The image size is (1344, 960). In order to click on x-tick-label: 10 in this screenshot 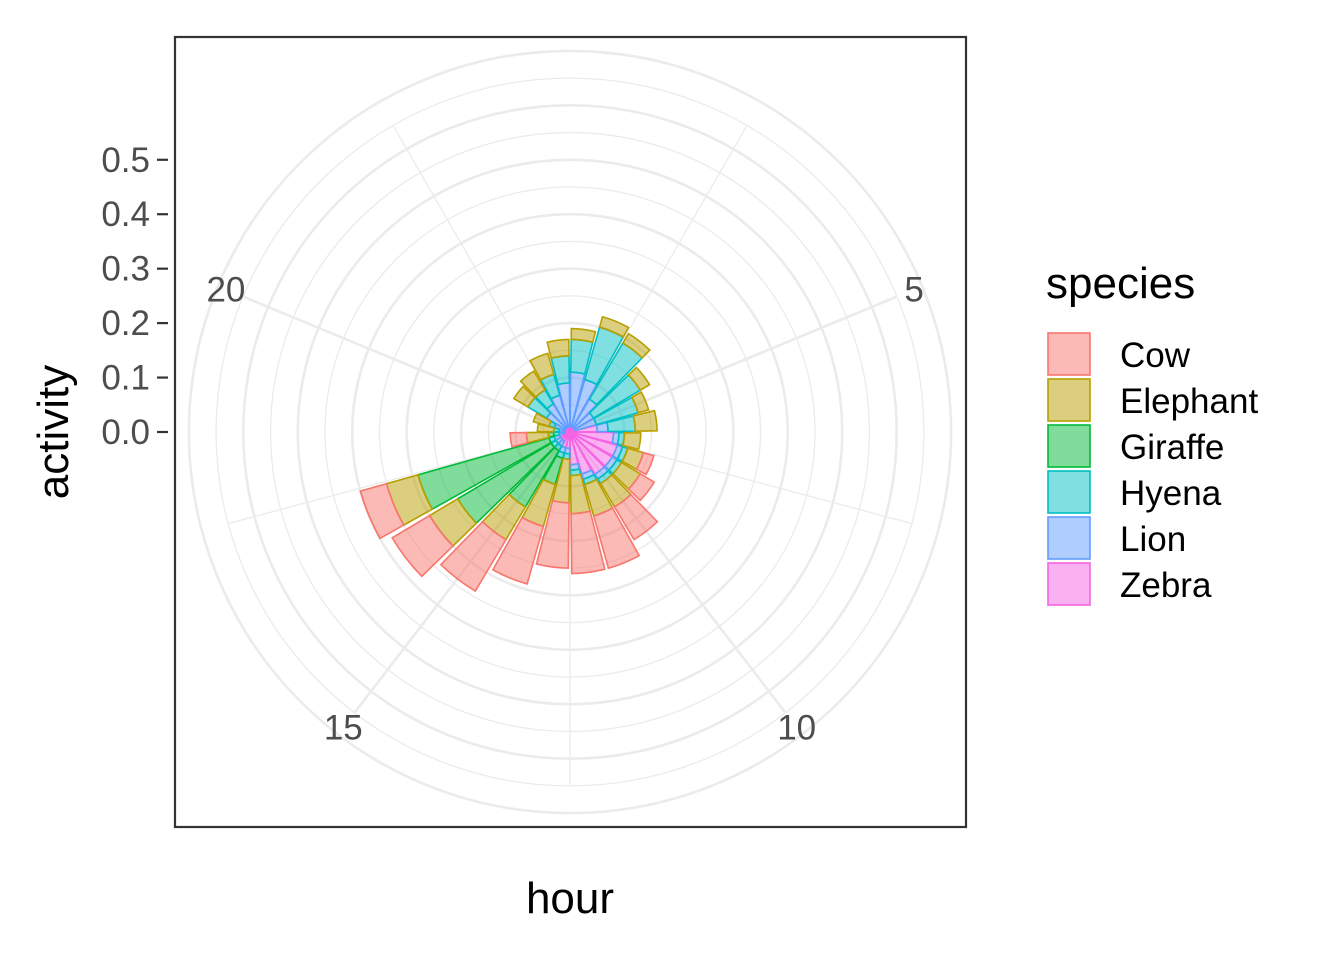, I will do `click(796, 727)`.